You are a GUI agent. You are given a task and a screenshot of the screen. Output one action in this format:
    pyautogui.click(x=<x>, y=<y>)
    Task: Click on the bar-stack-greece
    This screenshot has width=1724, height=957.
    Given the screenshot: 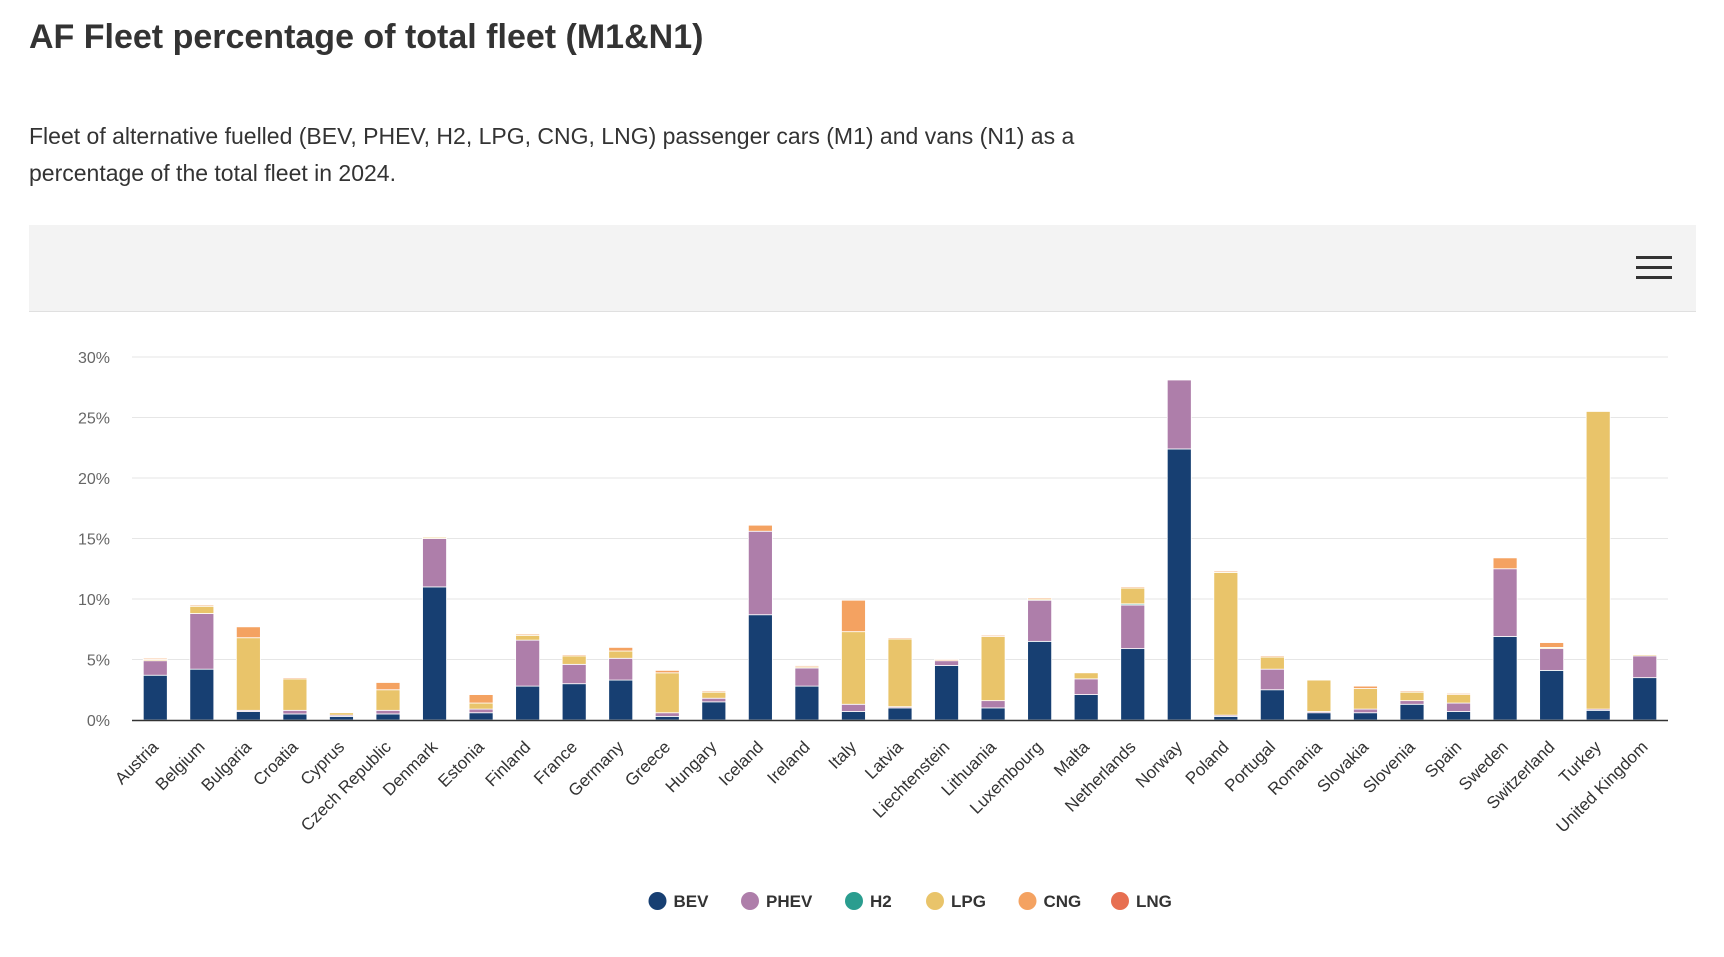 What is the action you would take?
    pyautogui.click(x=667, y=695)
    